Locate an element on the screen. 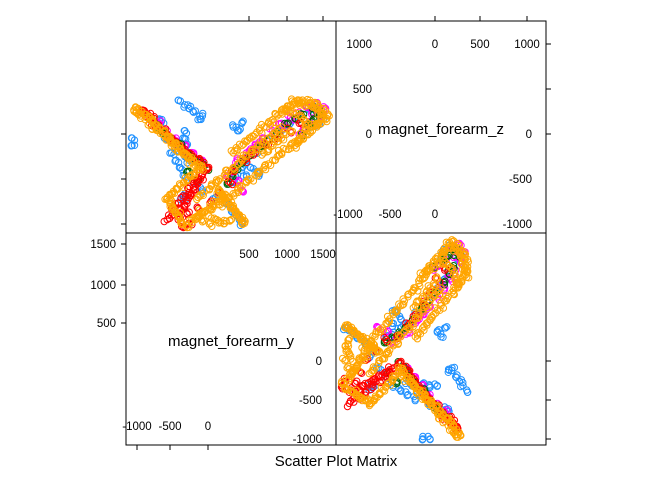 The width and height of the screenshot is (672, 485). tick-label-top-z-1: 500 is located at coordinates (479, 45).